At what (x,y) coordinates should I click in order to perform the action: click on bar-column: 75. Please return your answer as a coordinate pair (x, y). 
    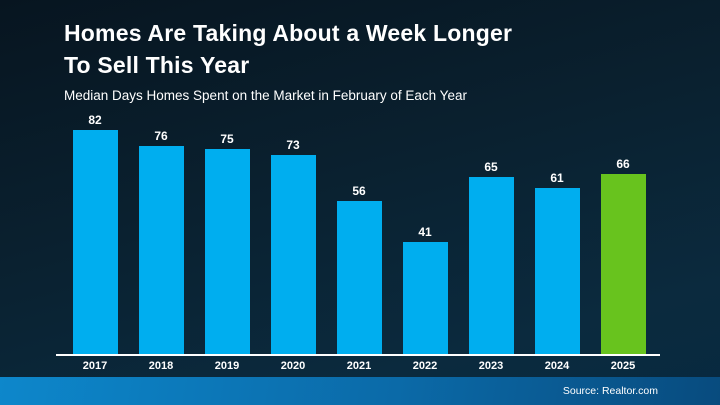
    Looking at the image, I should click on (227, 232).